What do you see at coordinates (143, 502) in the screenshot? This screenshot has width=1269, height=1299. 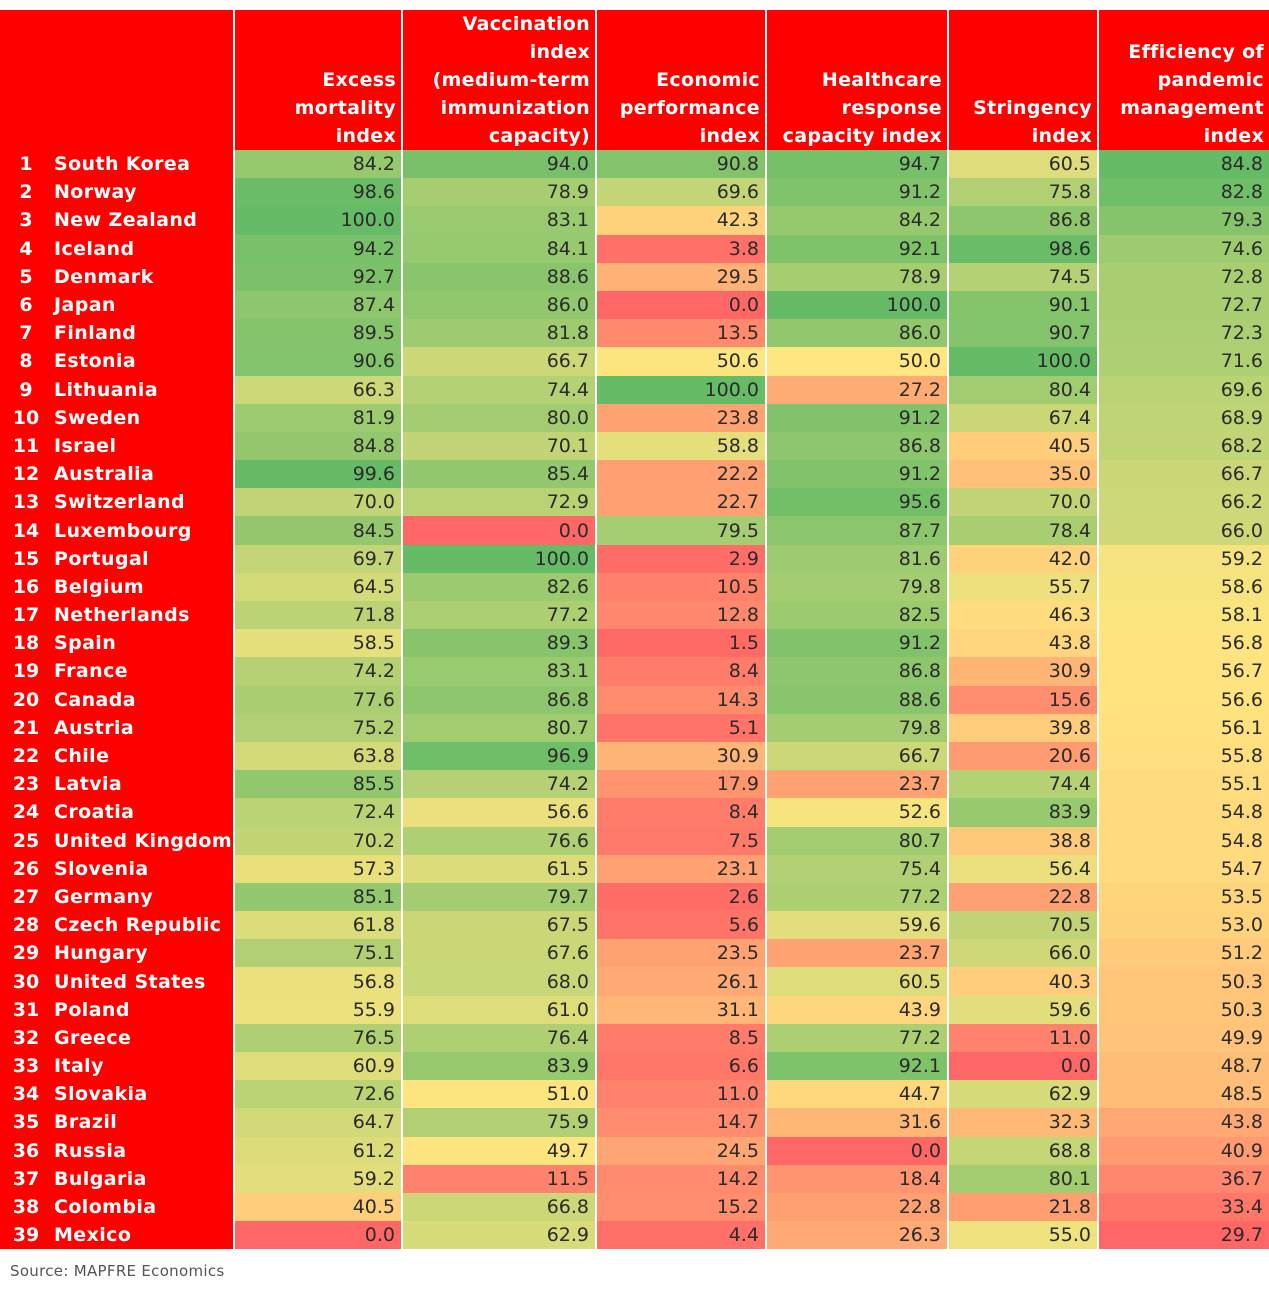 I see `country-cell: Switzerland` at bounding box center [143, 502].